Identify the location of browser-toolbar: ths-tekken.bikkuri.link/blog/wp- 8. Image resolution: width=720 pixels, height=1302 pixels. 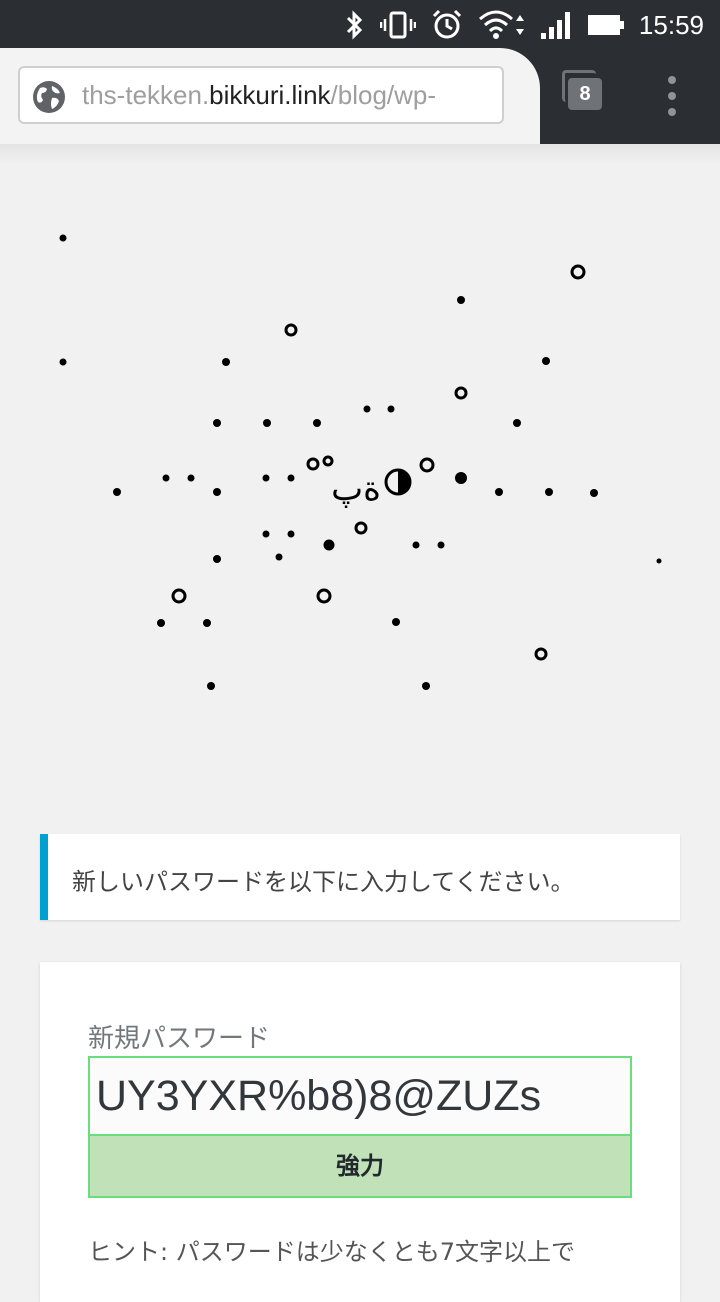
(360, 96).